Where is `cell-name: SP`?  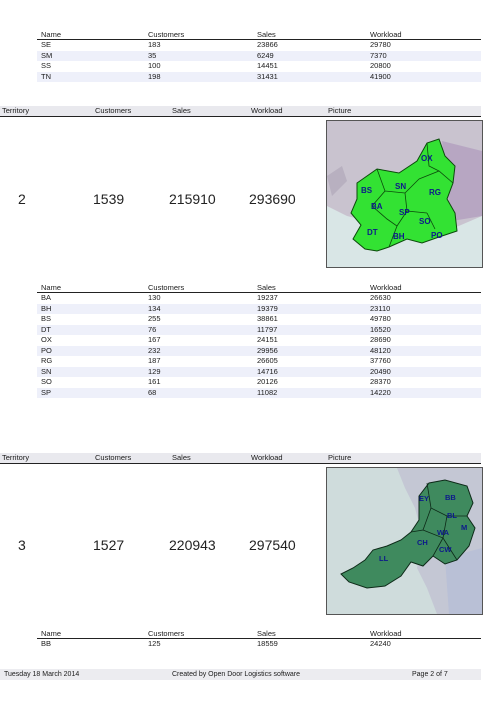 cell-name: SP is located at coordinates (46, 392).